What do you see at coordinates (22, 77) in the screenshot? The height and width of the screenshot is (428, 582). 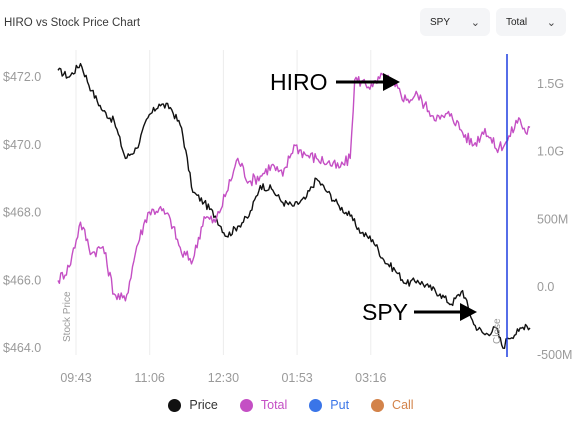 I see `y-left-tick-label: $472.0` at bounding box center [22, 77].